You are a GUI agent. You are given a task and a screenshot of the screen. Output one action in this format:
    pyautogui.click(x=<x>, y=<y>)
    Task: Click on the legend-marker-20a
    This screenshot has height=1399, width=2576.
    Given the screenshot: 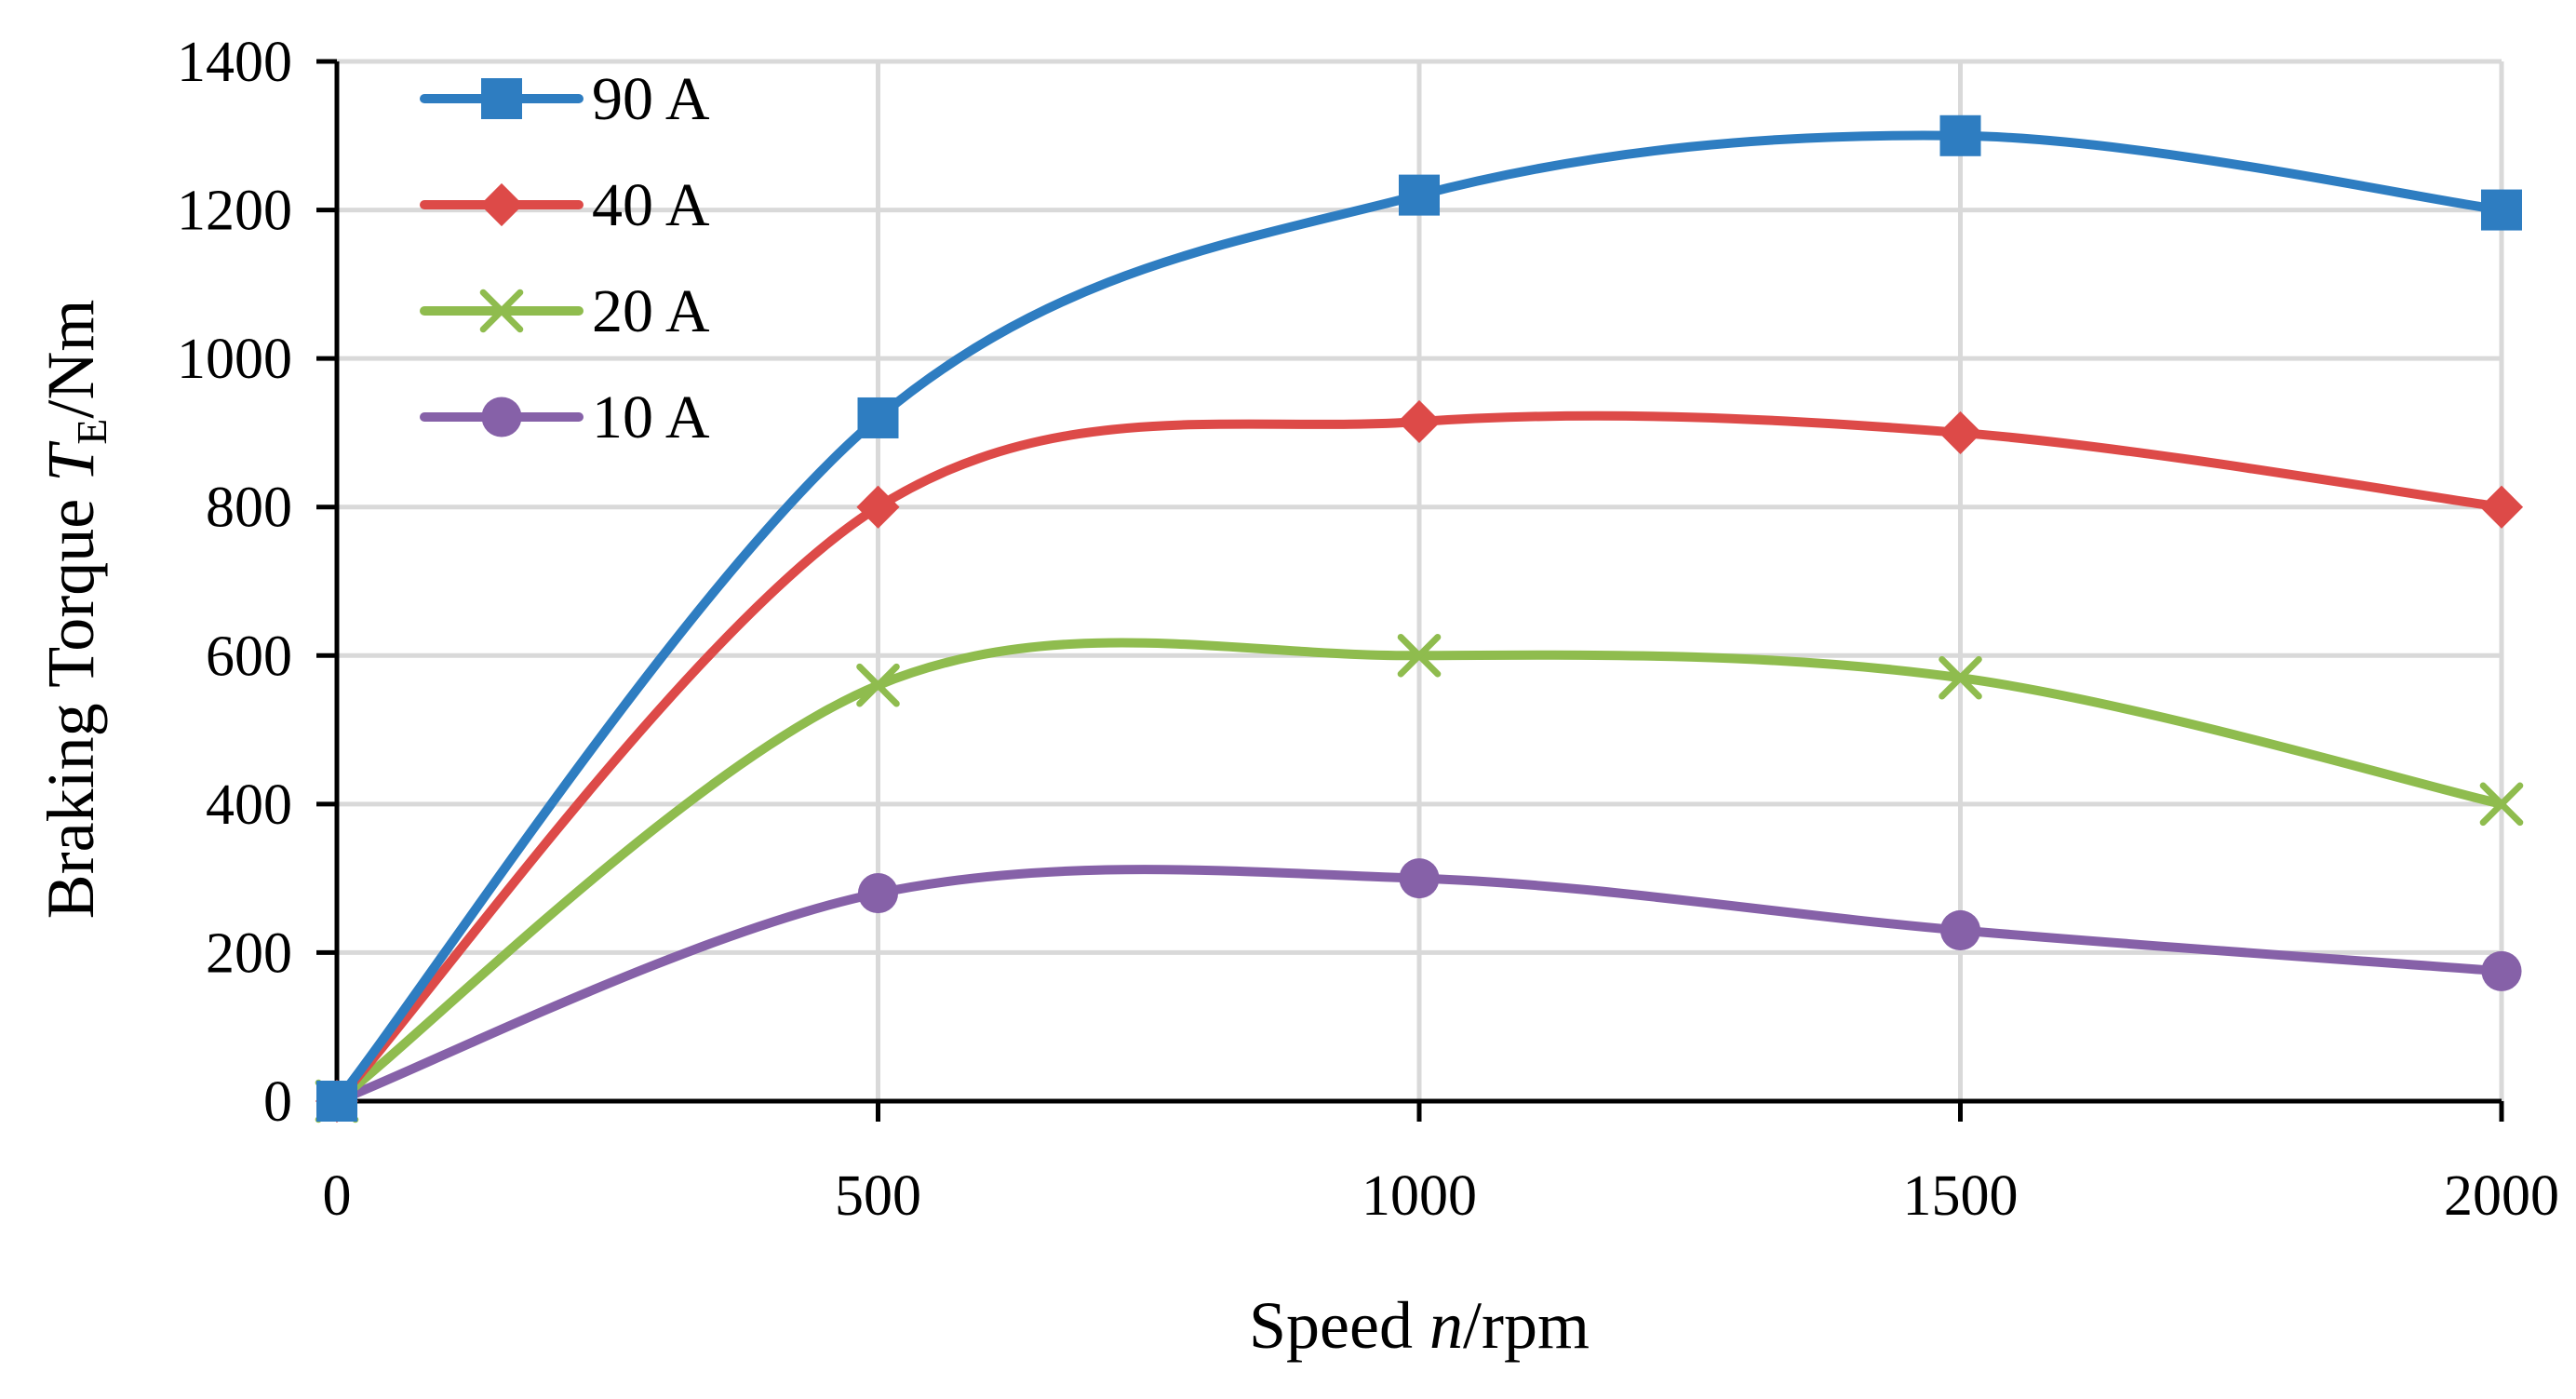 What is the action you would take?
    pyautogui.click(x=501, y=311)
    